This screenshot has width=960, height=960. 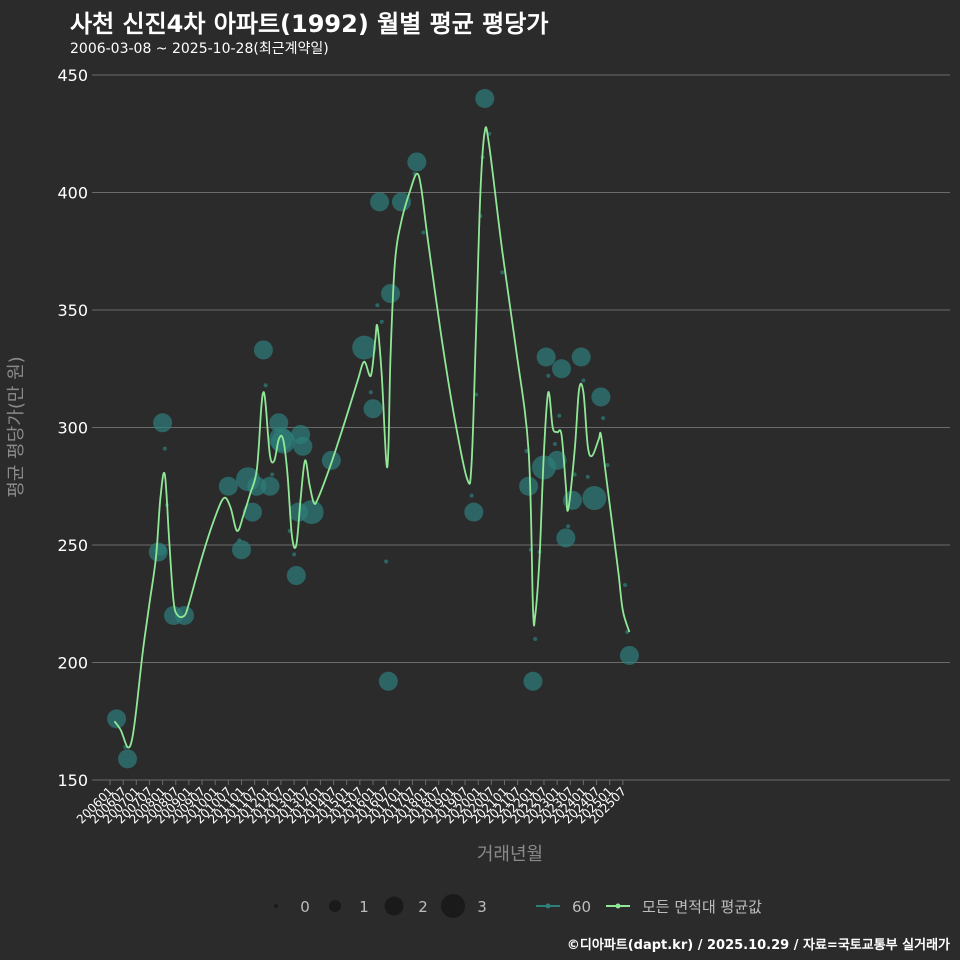 I want to click on legend-size-label: 3, so click(x=482, y=907).